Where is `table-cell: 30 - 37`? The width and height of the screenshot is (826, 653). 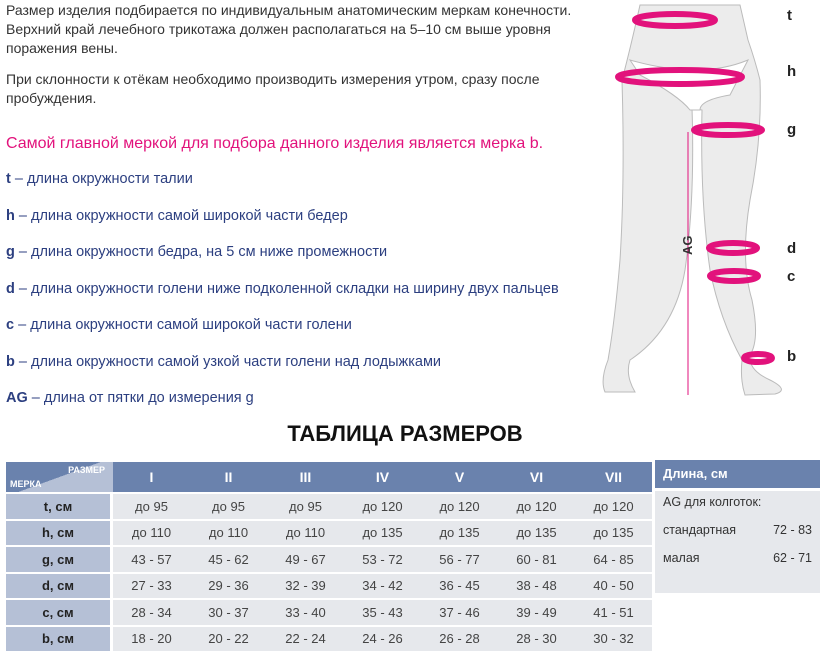 table-cell: 30 - 37 is located at coordinates (228, 612).